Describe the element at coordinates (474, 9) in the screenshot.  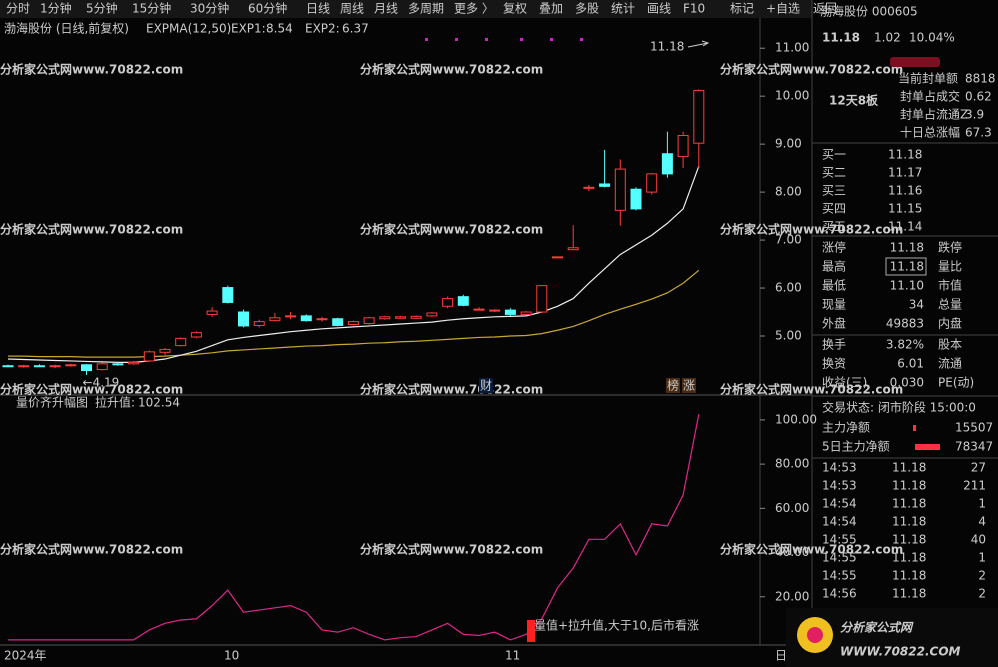
I see `toolbar-item: 更多 〉` at that location.